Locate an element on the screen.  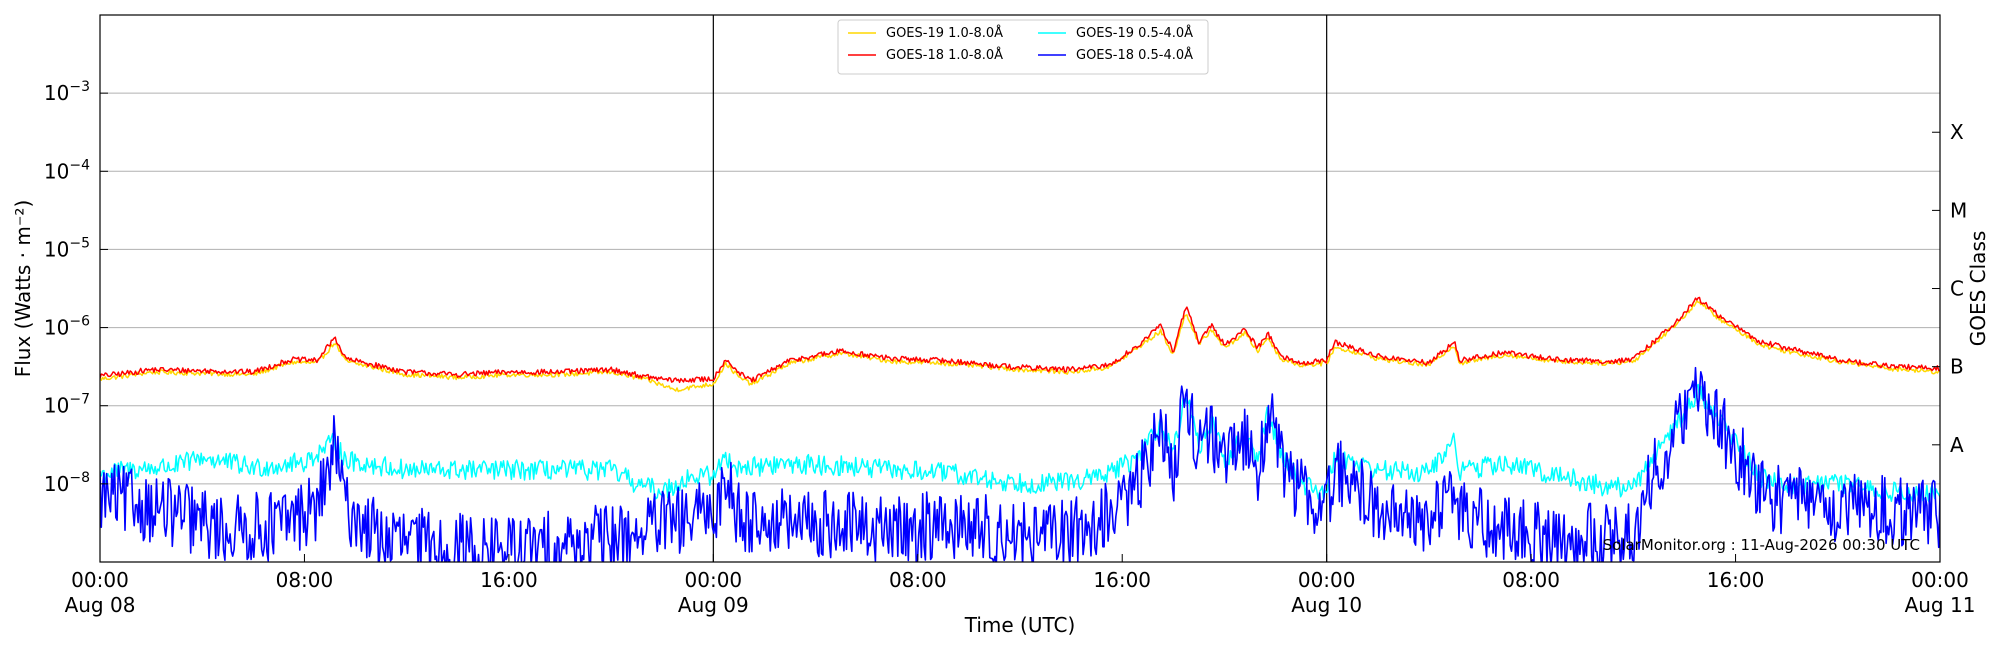
class-label: B is located at coordinates (1957, 367).